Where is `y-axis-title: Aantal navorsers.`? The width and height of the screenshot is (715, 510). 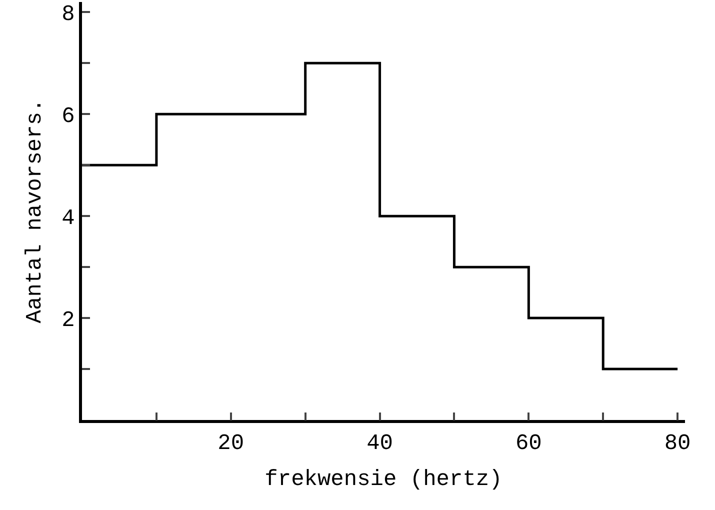 y-axis-title: Aantal navorsers. is located at coordinates (35, 211).